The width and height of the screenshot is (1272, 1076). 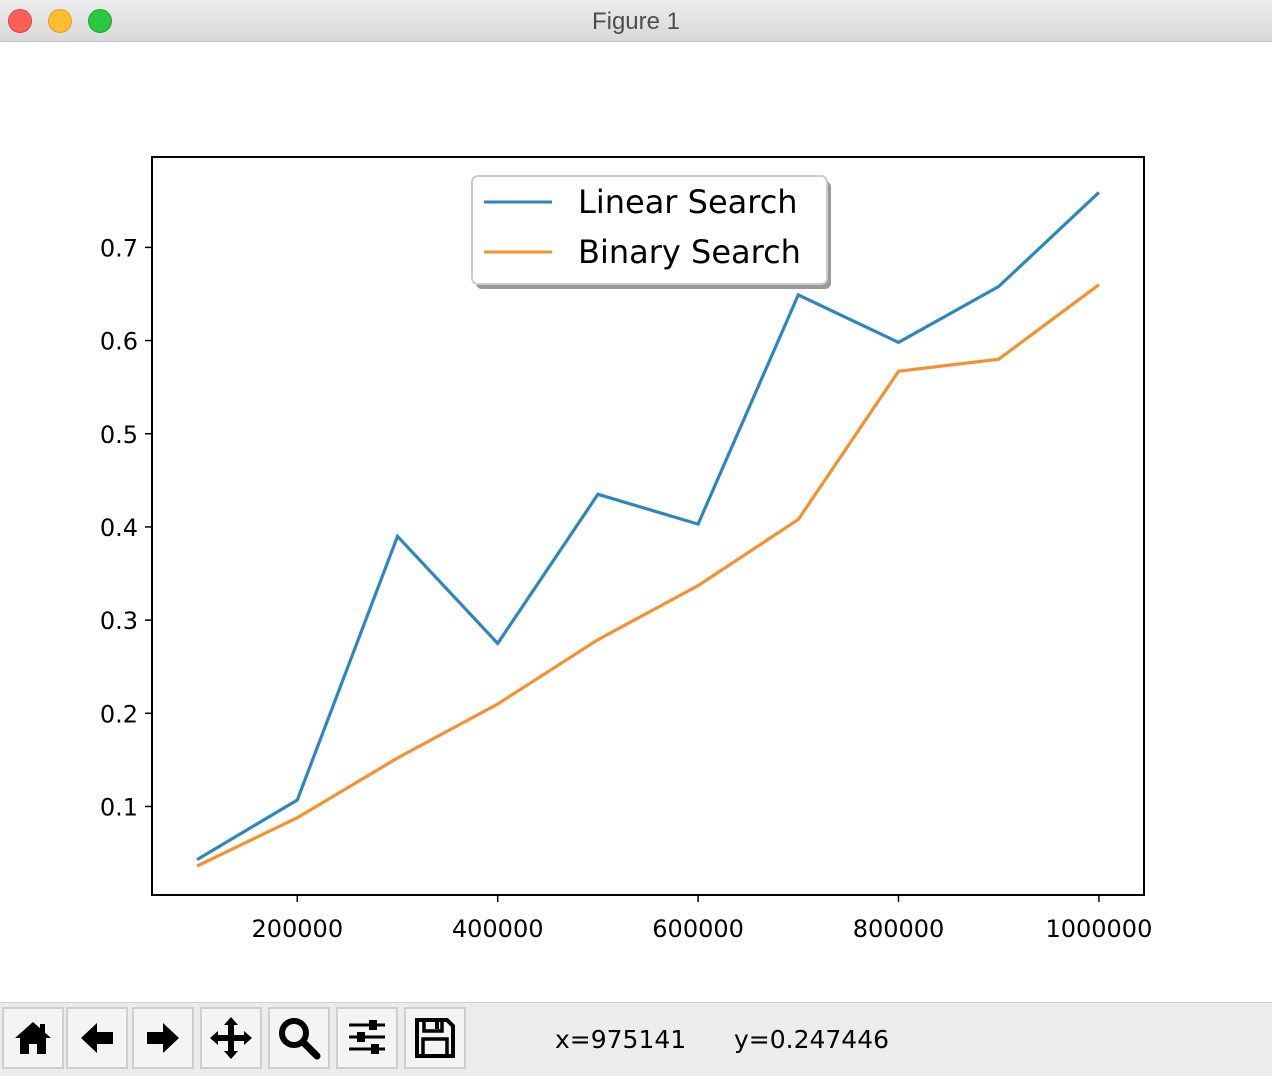 I want to click on legend-label-binary-search: Binary Search, so click(x=689, y=252).